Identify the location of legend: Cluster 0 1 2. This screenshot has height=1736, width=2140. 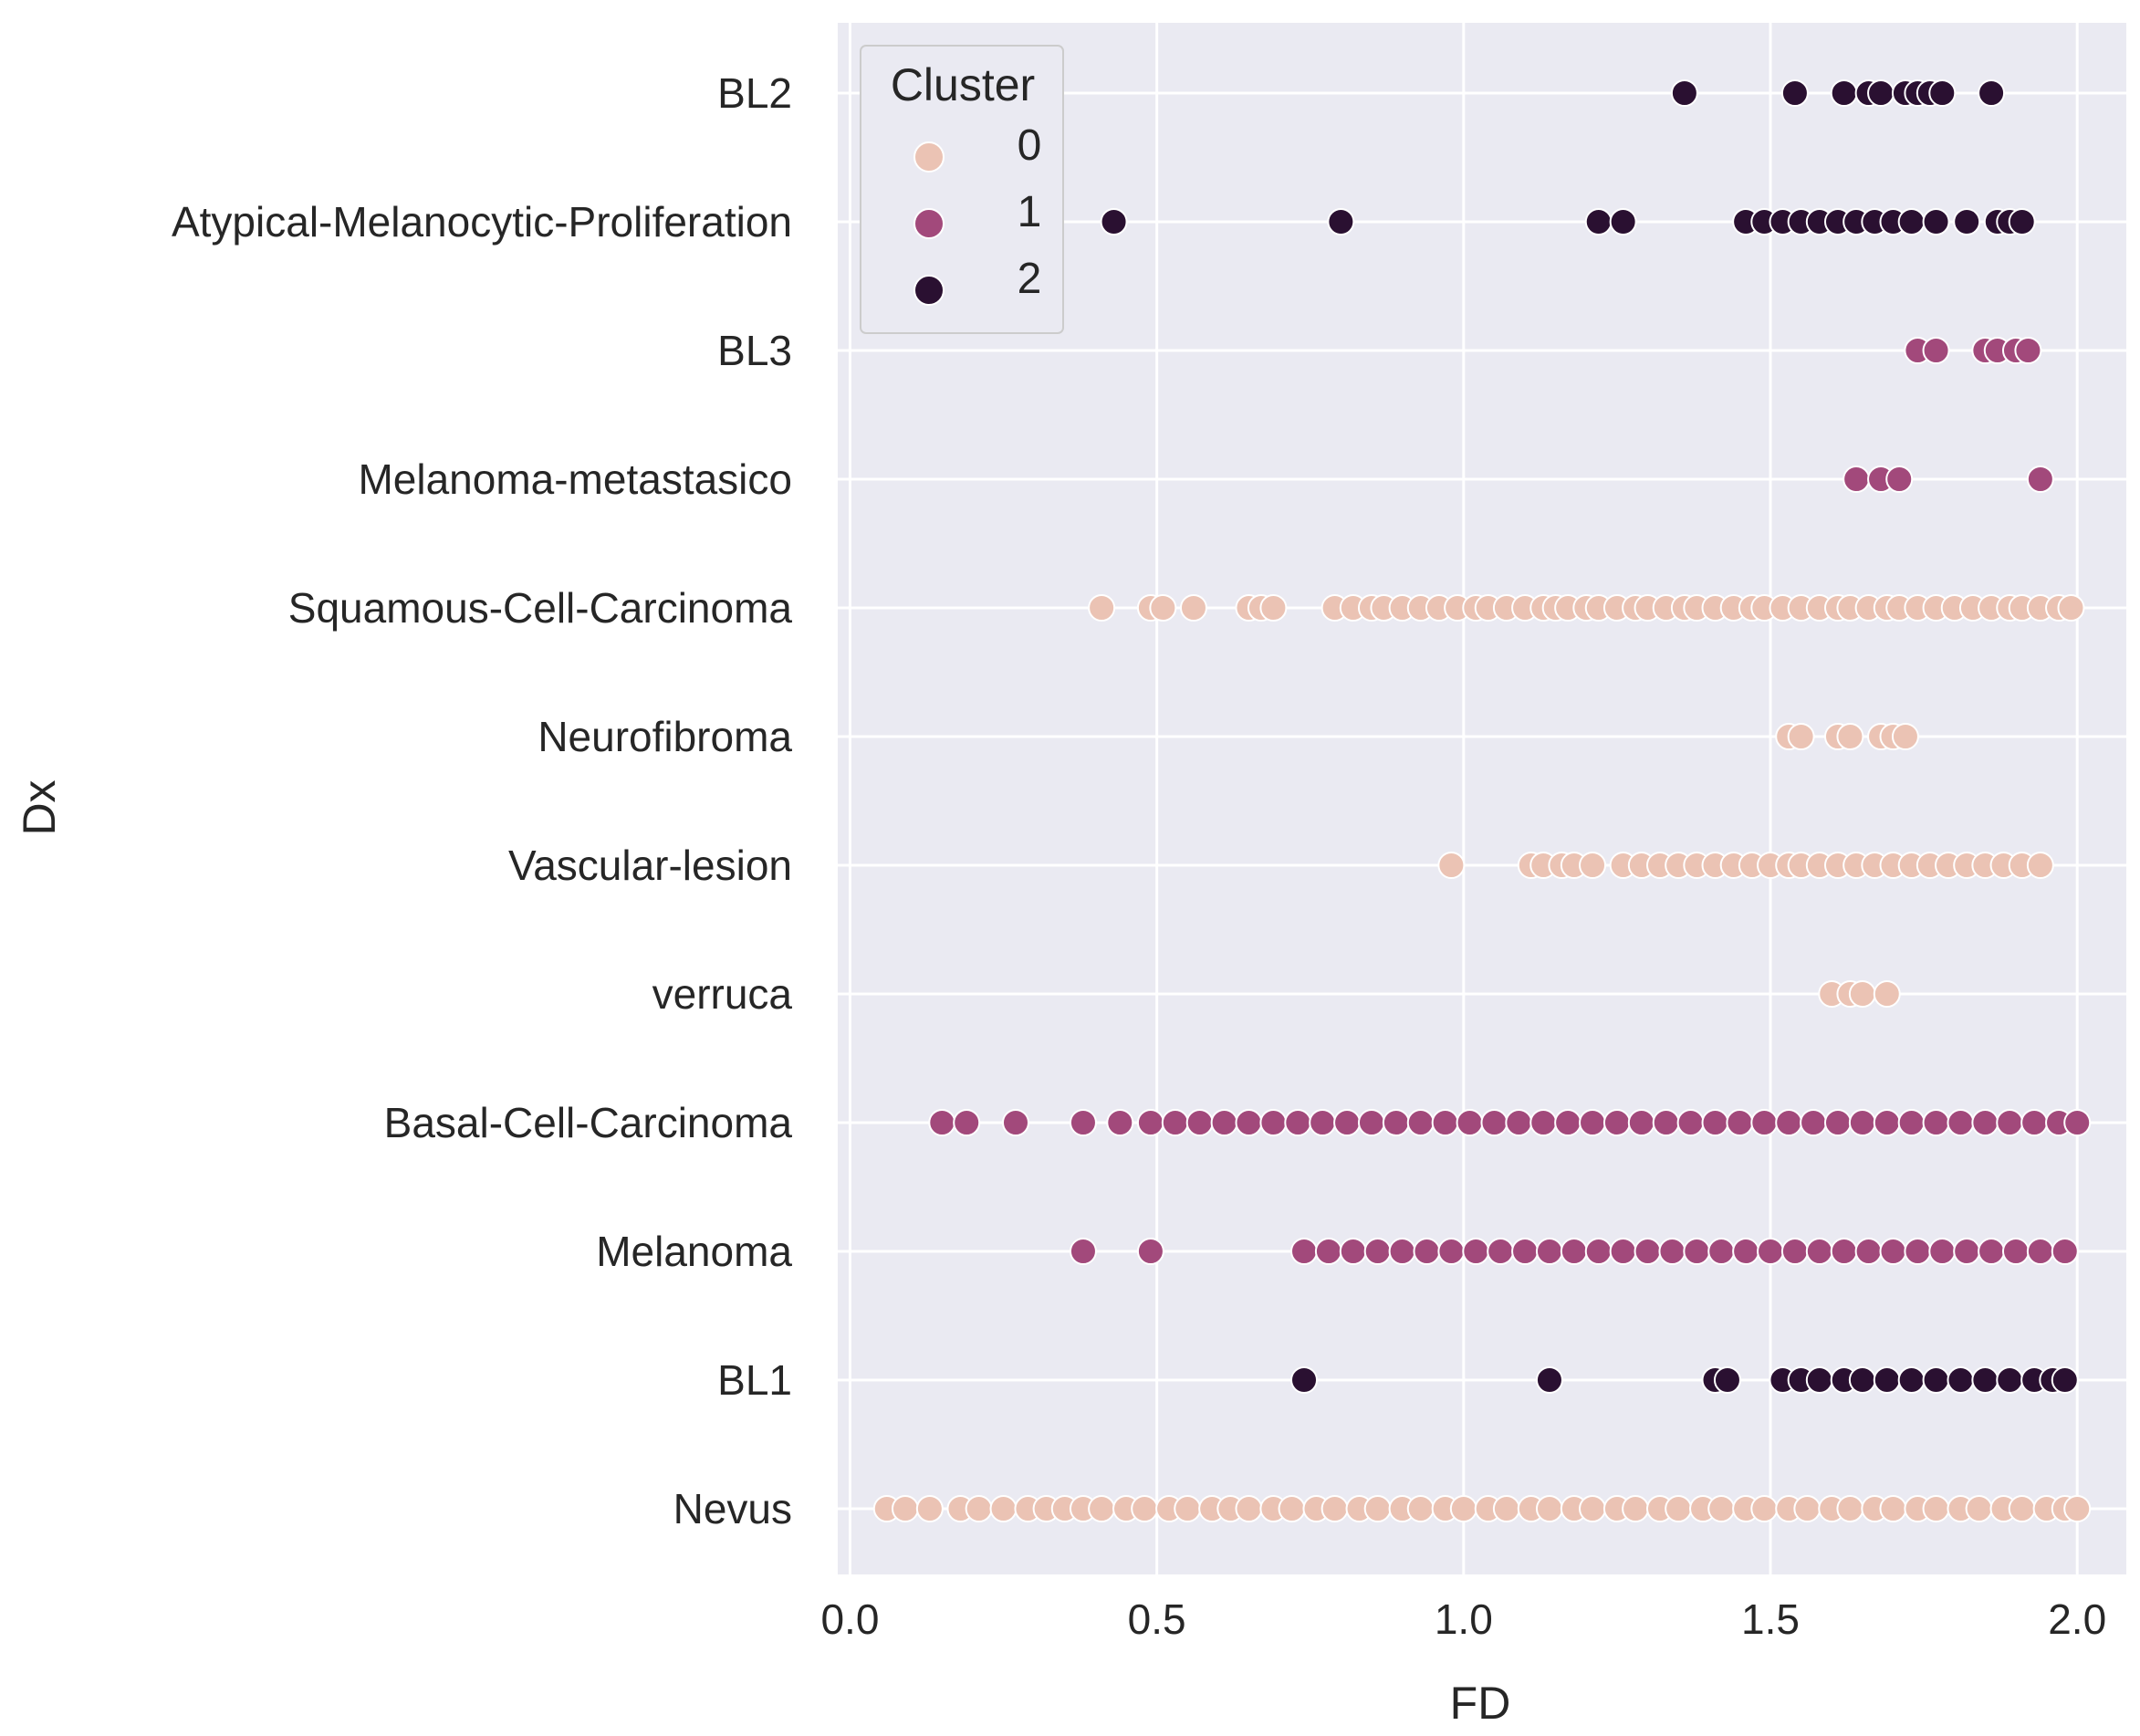
(962, 189).